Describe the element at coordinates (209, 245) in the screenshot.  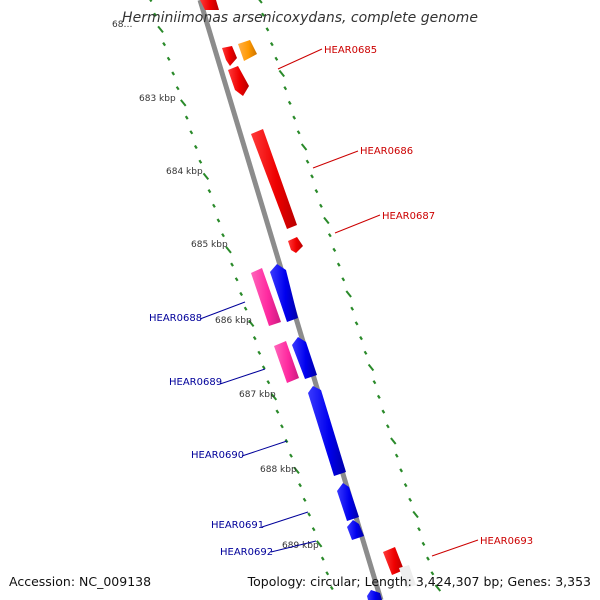
I see `tick-label: 685 kbp` at that location.